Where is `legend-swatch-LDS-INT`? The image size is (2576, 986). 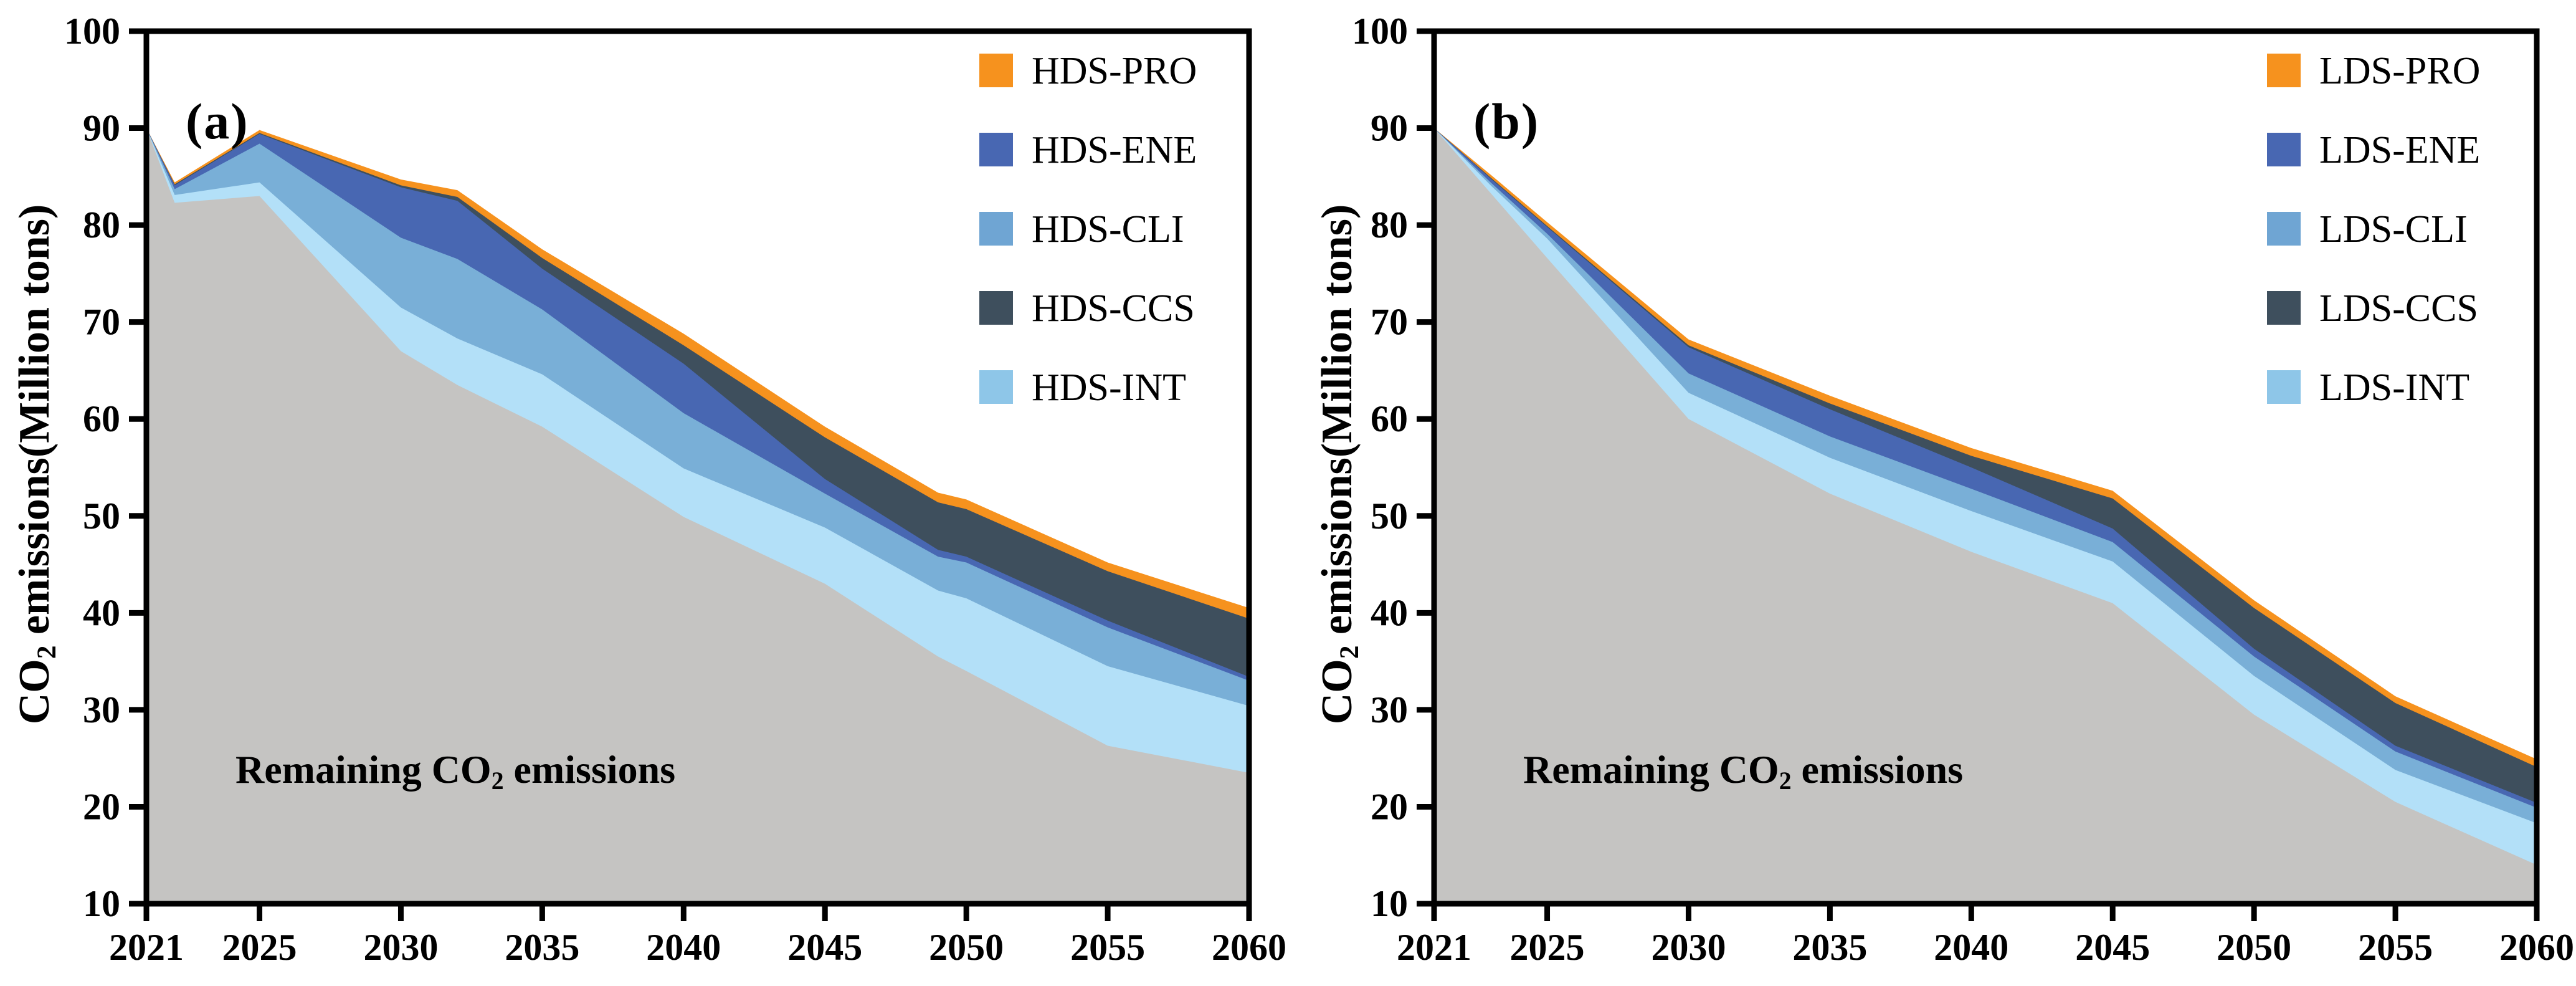 legend-swatch-LDS-INT is located at coordinates (2284, 387).